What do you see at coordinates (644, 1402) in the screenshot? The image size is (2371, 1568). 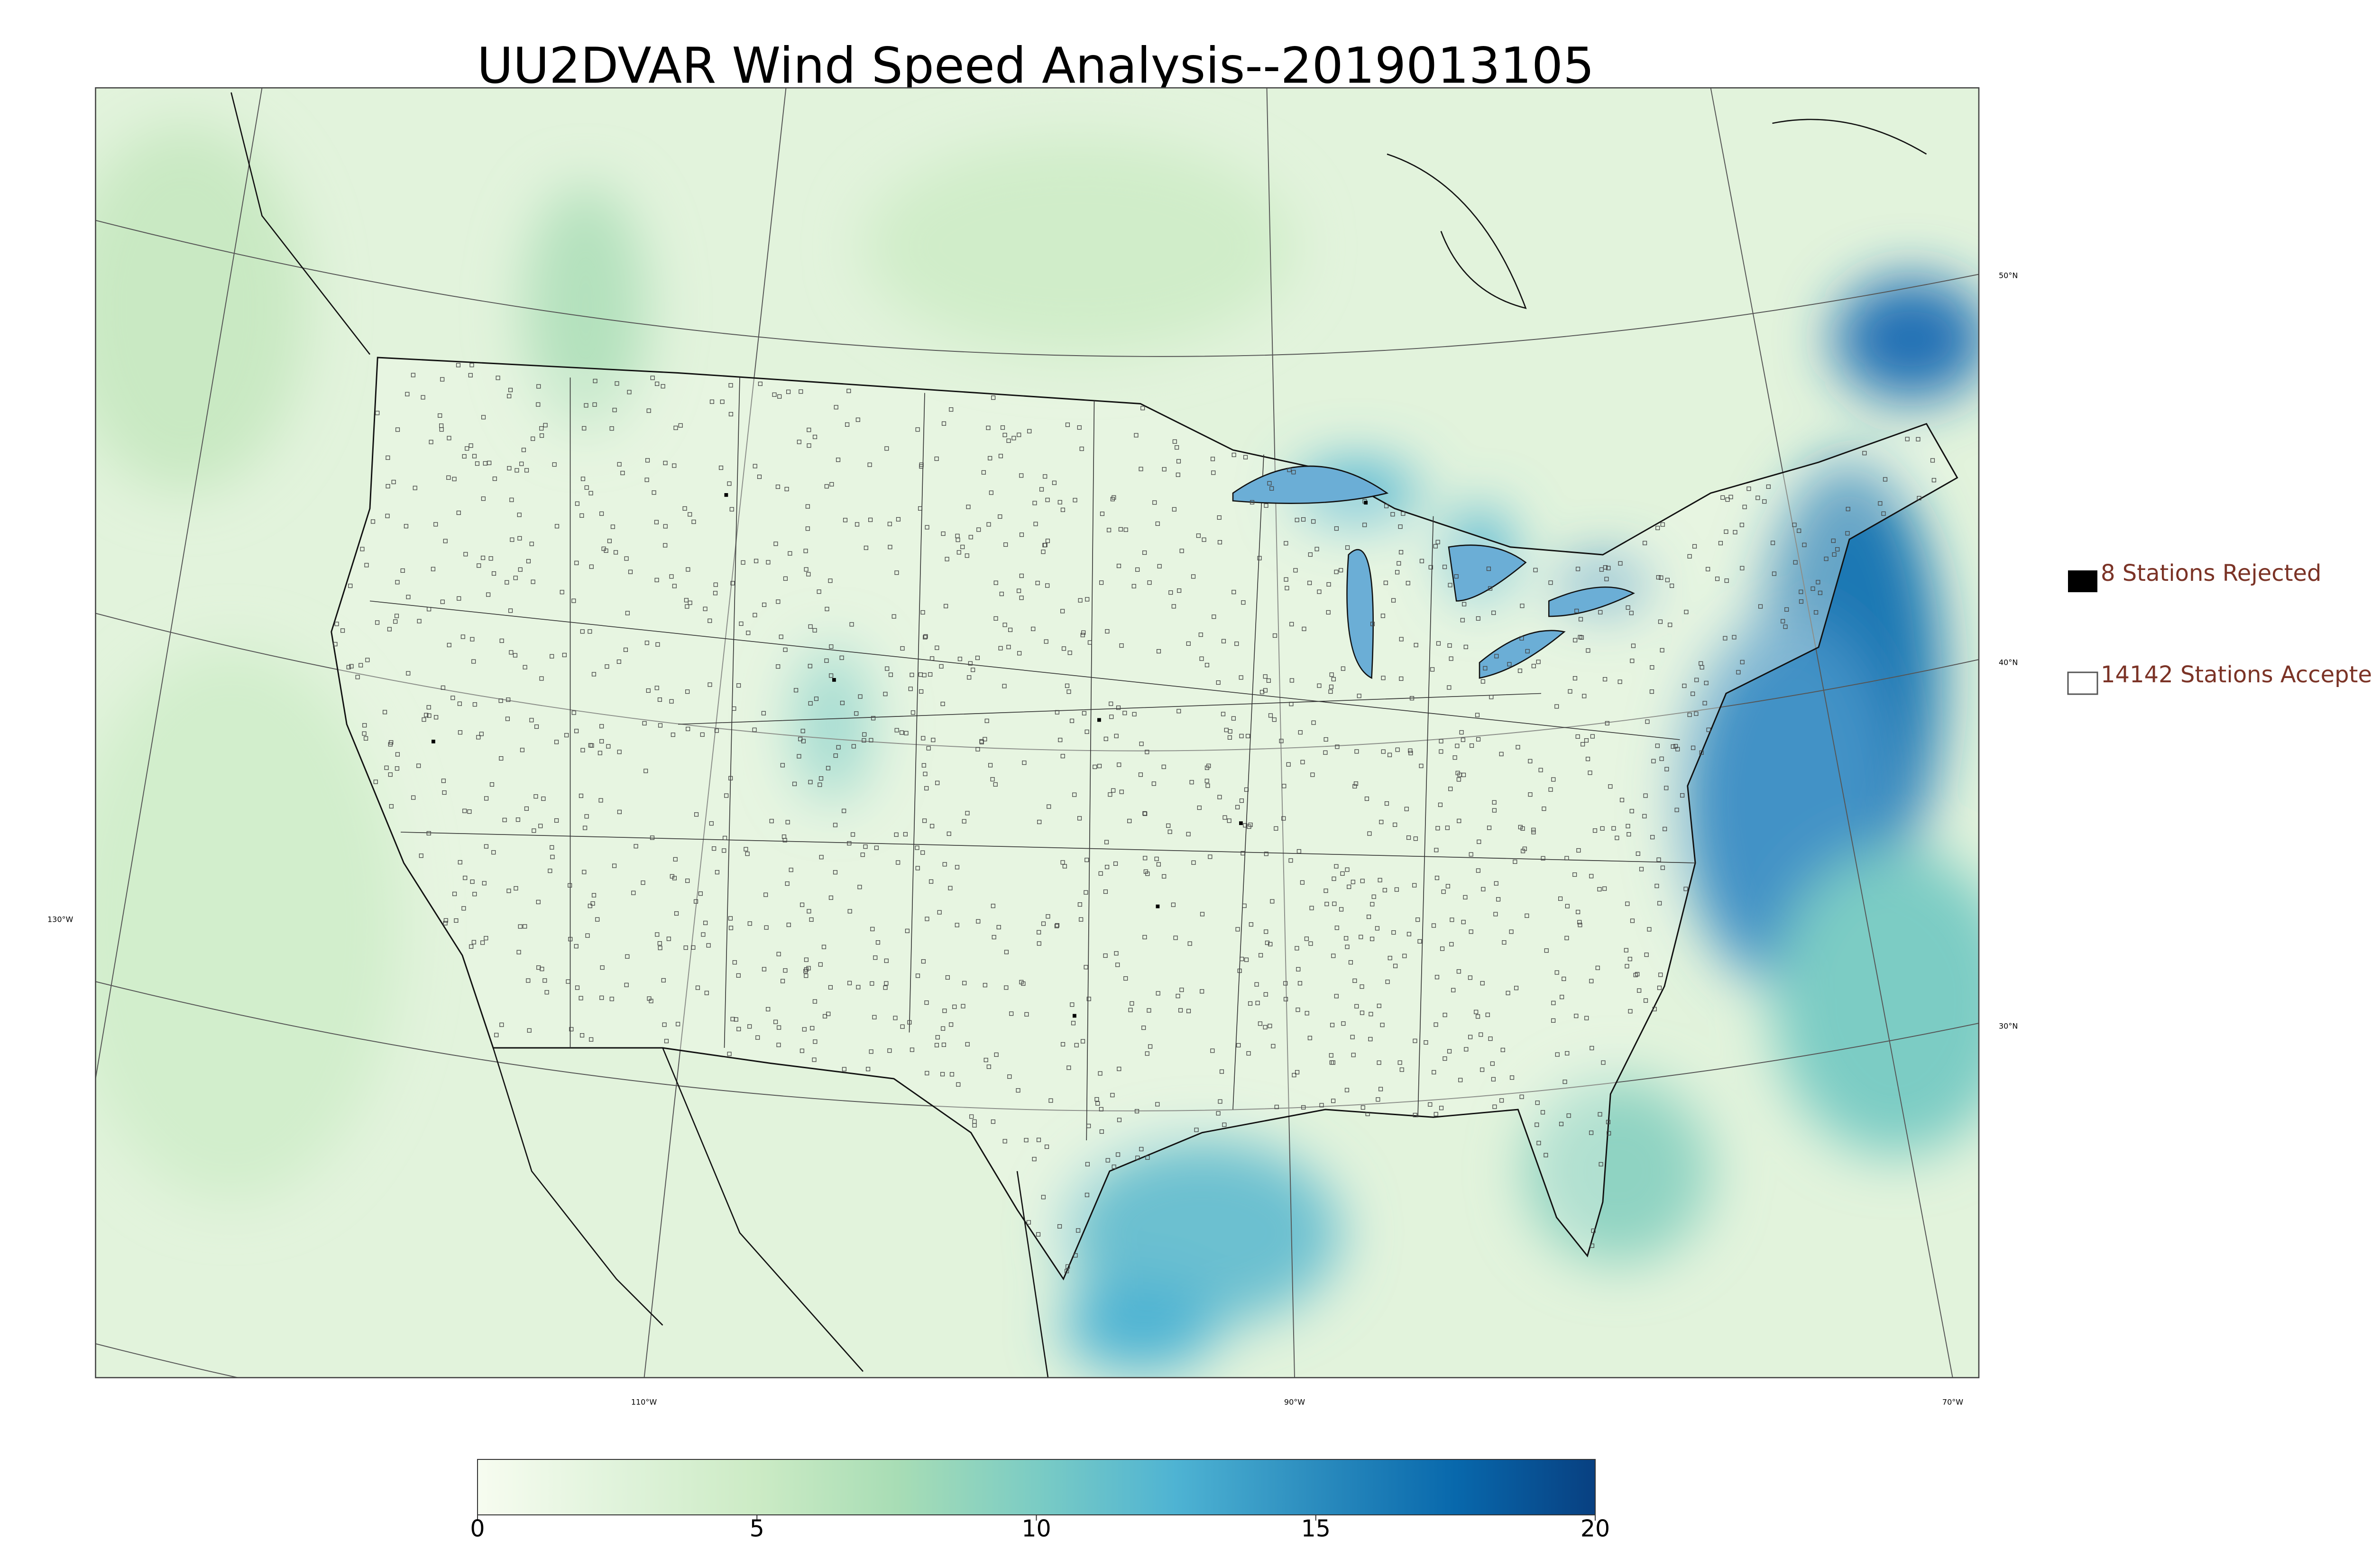 I see `lon-label: 110°W` at bounding box center [644, 1402].